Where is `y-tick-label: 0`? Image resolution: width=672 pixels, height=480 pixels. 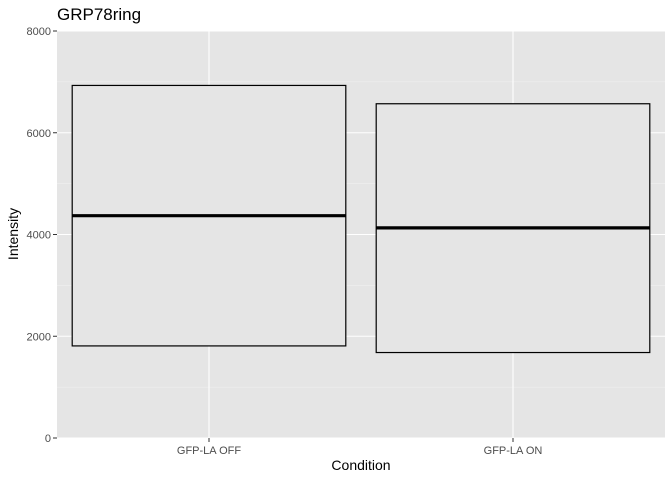
y-tick-label: 0 is located at coordinates (48, 439).